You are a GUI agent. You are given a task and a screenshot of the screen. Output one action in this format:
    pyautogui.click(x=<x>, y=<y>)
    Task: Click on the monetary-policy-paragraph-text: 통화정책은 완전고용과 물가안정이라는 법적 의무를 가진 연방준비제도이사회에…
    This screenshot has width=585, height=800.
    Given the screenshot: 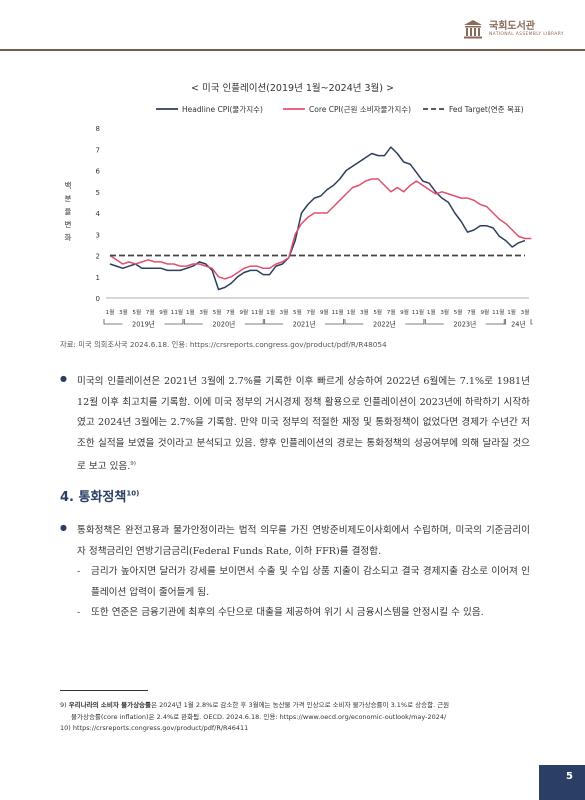 What is the action you would take?
    pyautogui.click(x=303, y=541)
    